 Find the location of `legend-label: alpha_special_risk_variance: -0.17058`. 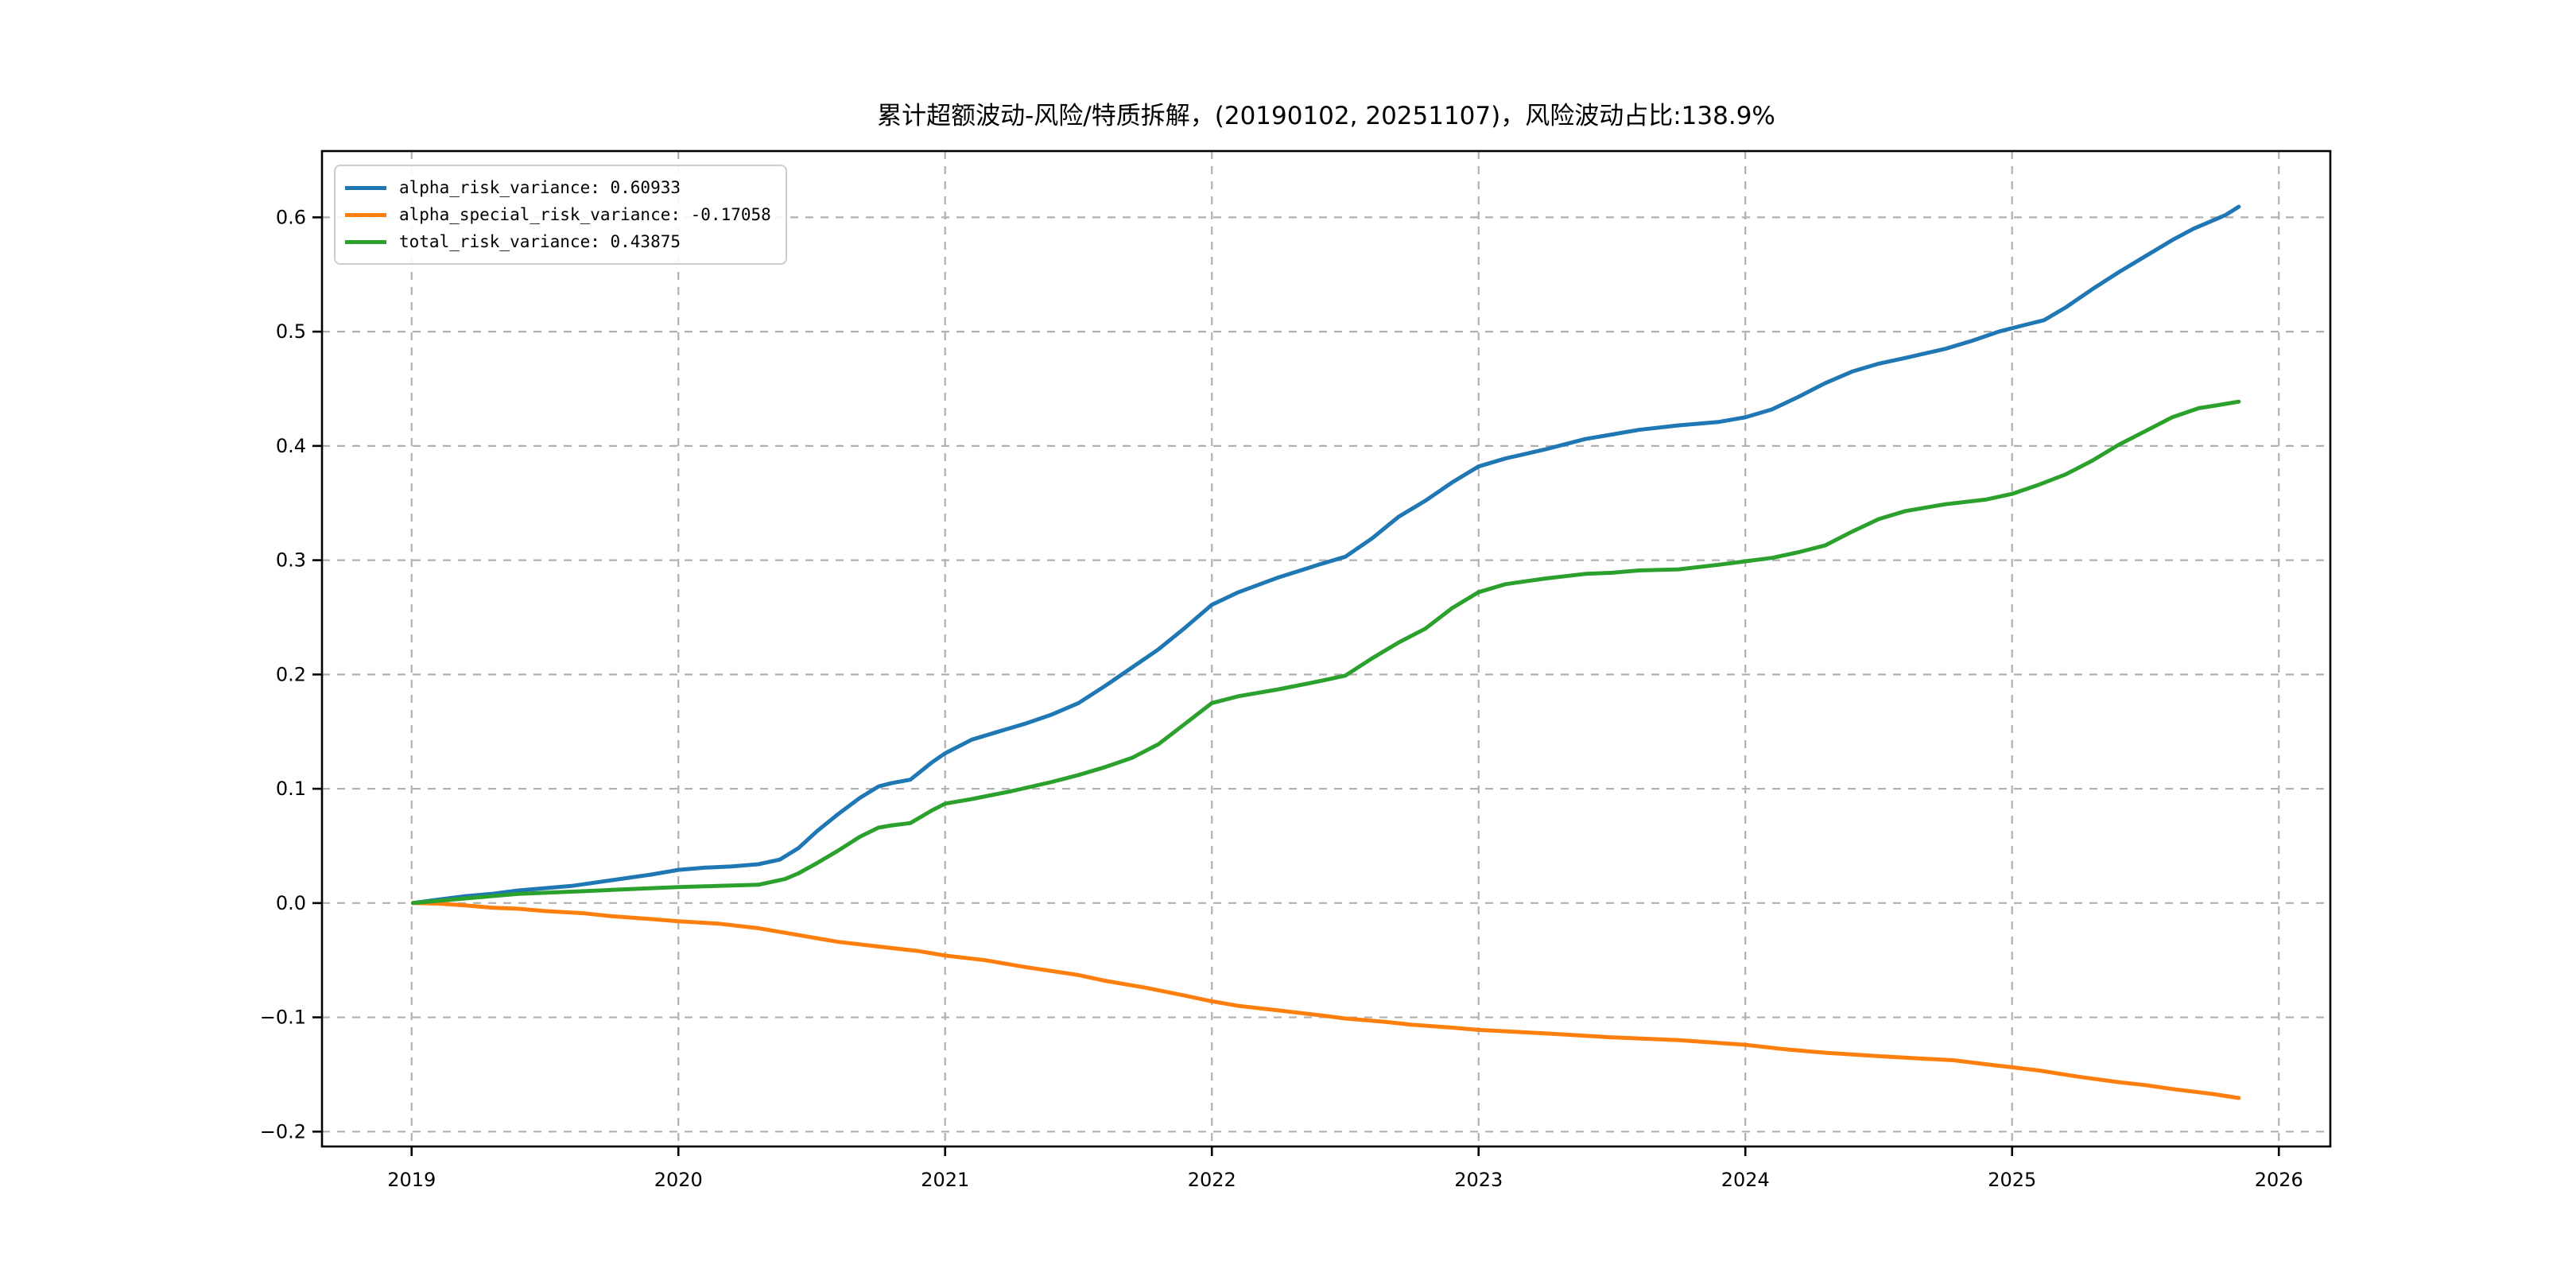

legend-label: alpha_special_risk_variance: -0.17058 is located at coordinates (585, 215).